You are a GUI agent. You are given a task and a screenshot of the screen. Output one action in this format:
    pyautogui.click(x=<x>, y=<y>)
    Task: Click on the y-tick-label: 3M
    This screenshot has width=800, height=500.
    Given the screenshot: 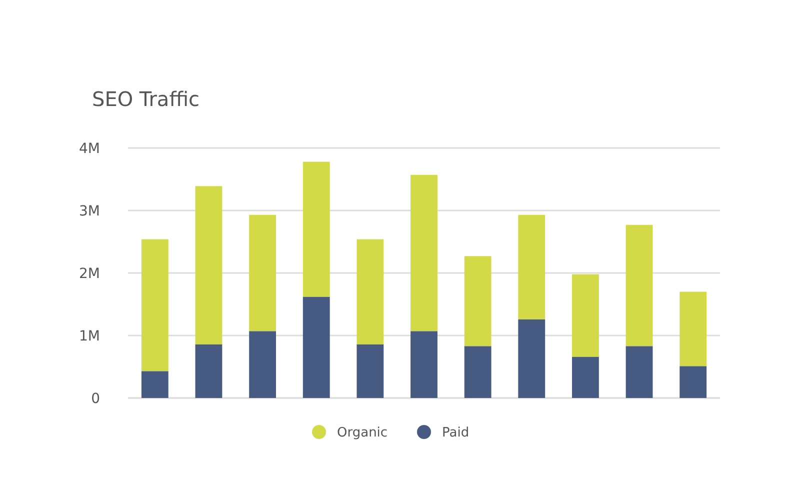 What is the action you would take?
    pyautogui.click(x=89, y=211)
    